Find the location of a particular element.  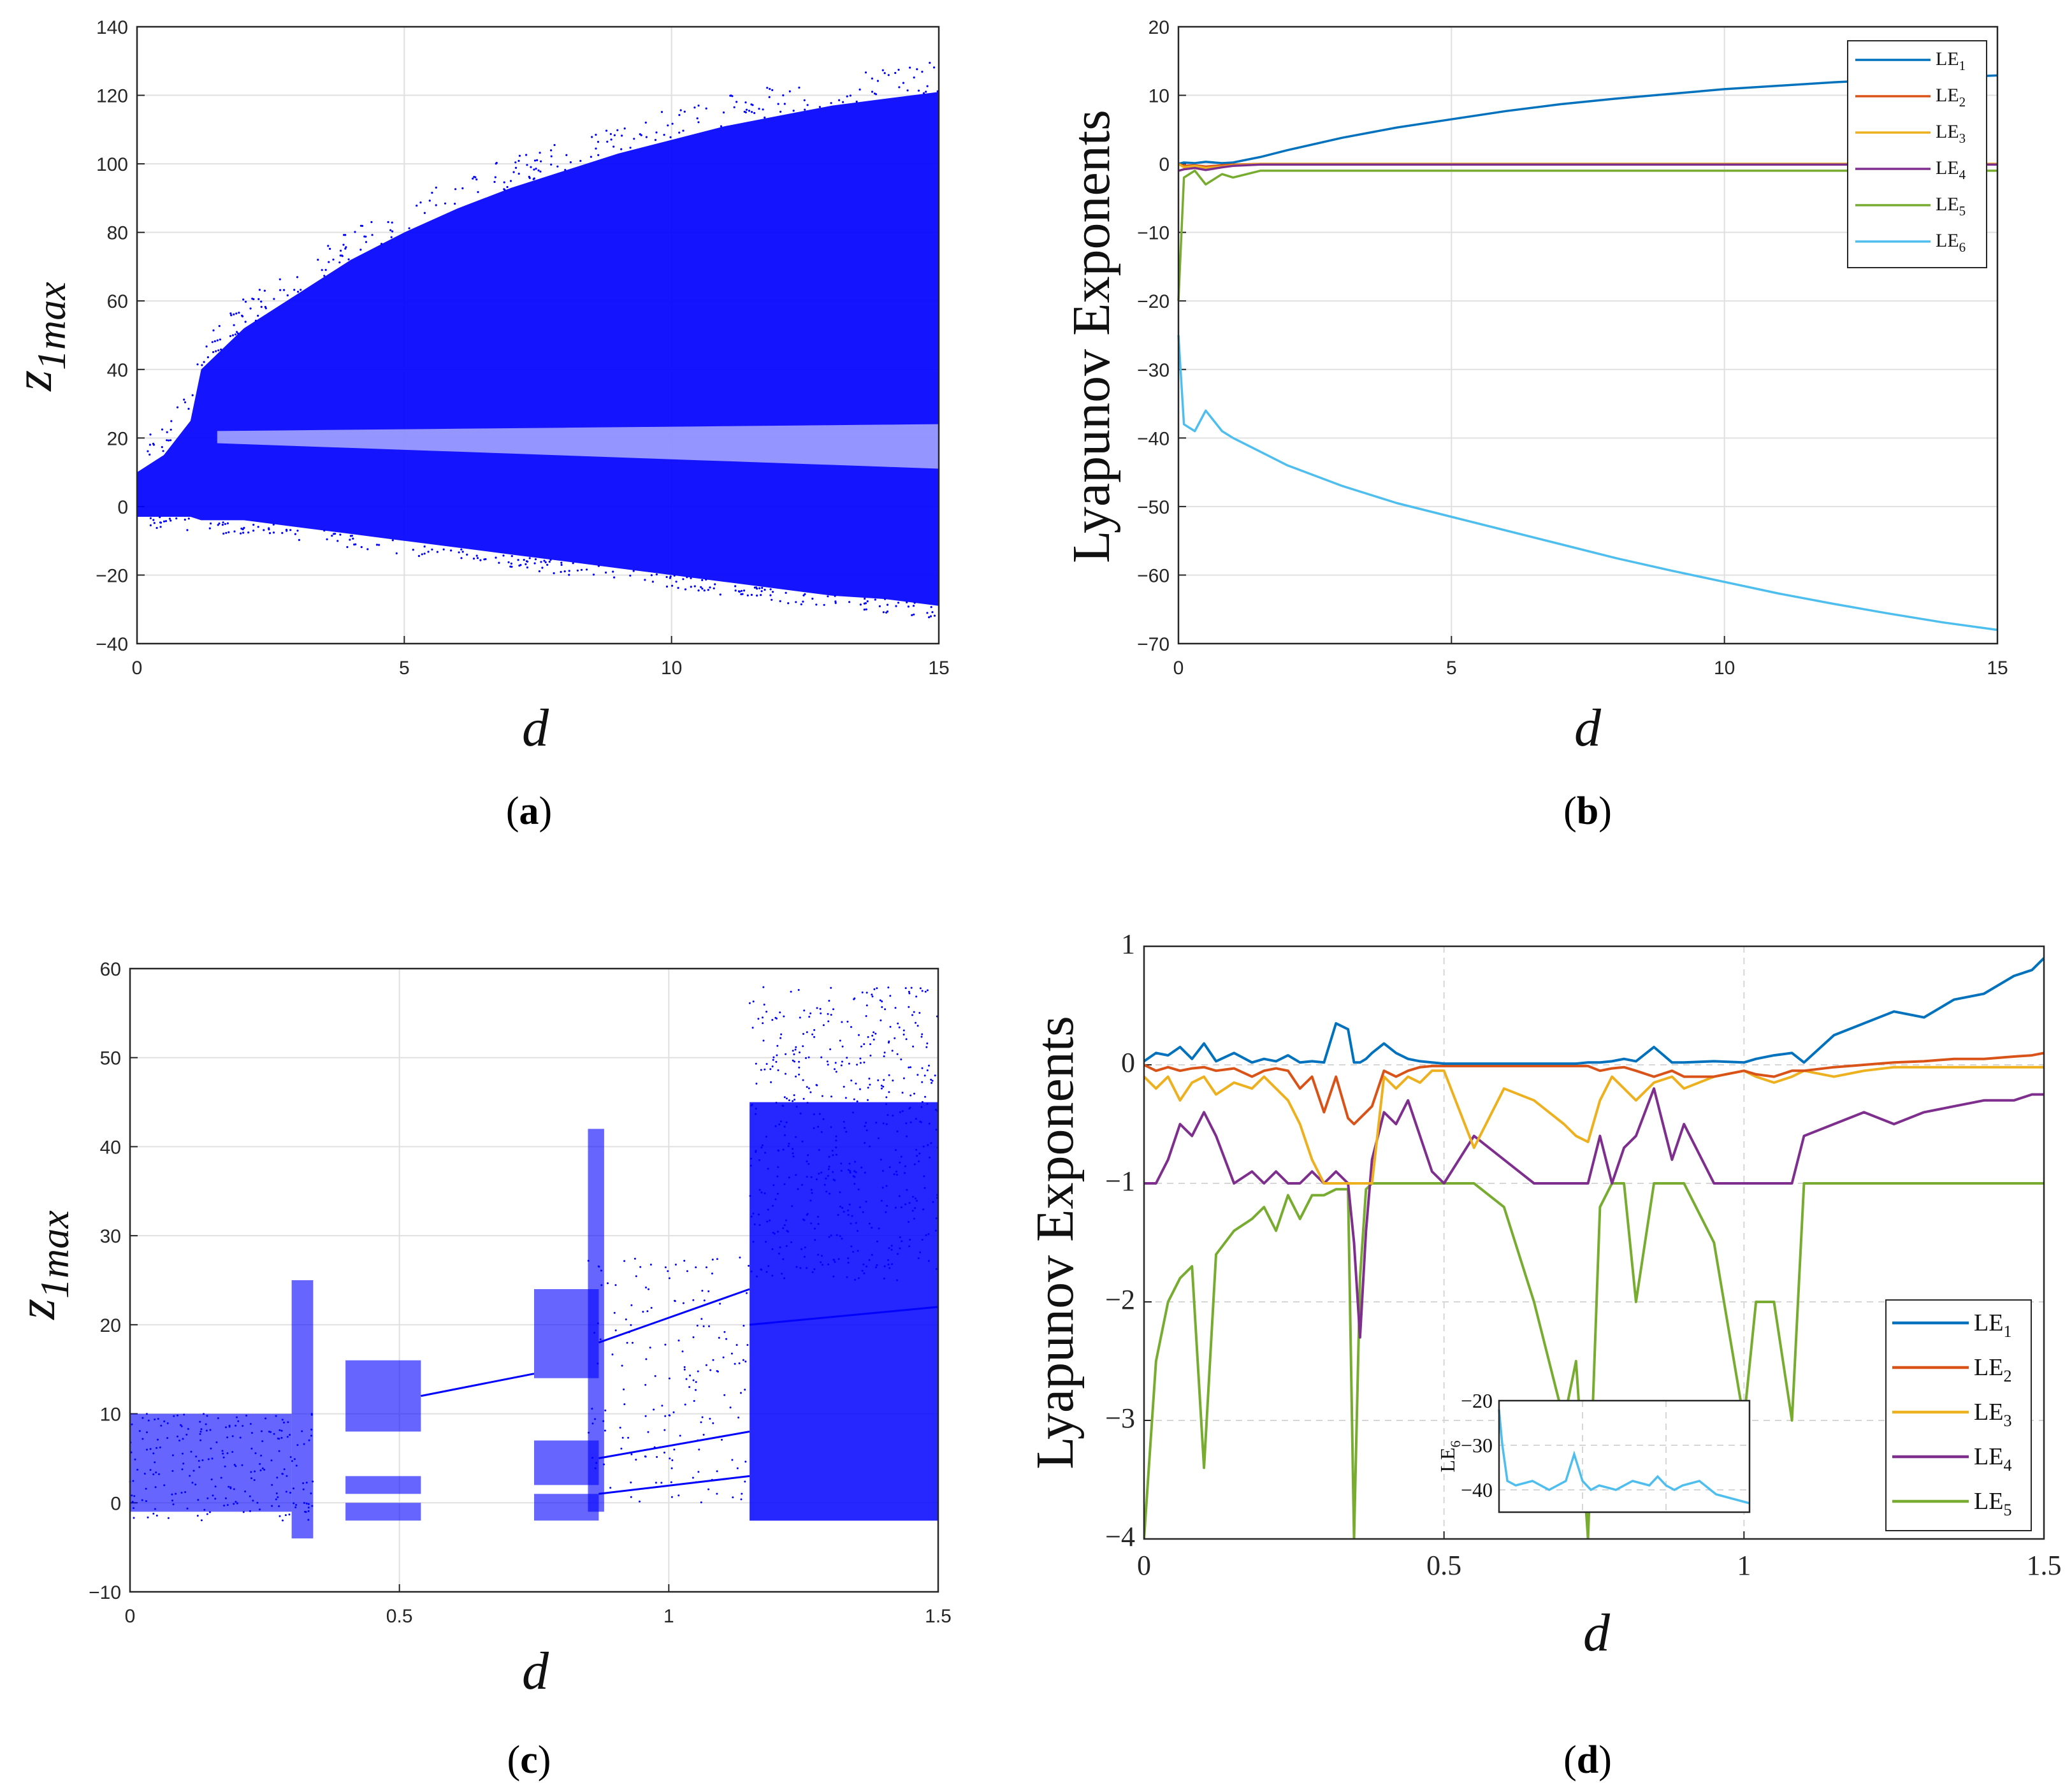

inset-y-tick-label: −30 is located at coordinates (1477, 1445).